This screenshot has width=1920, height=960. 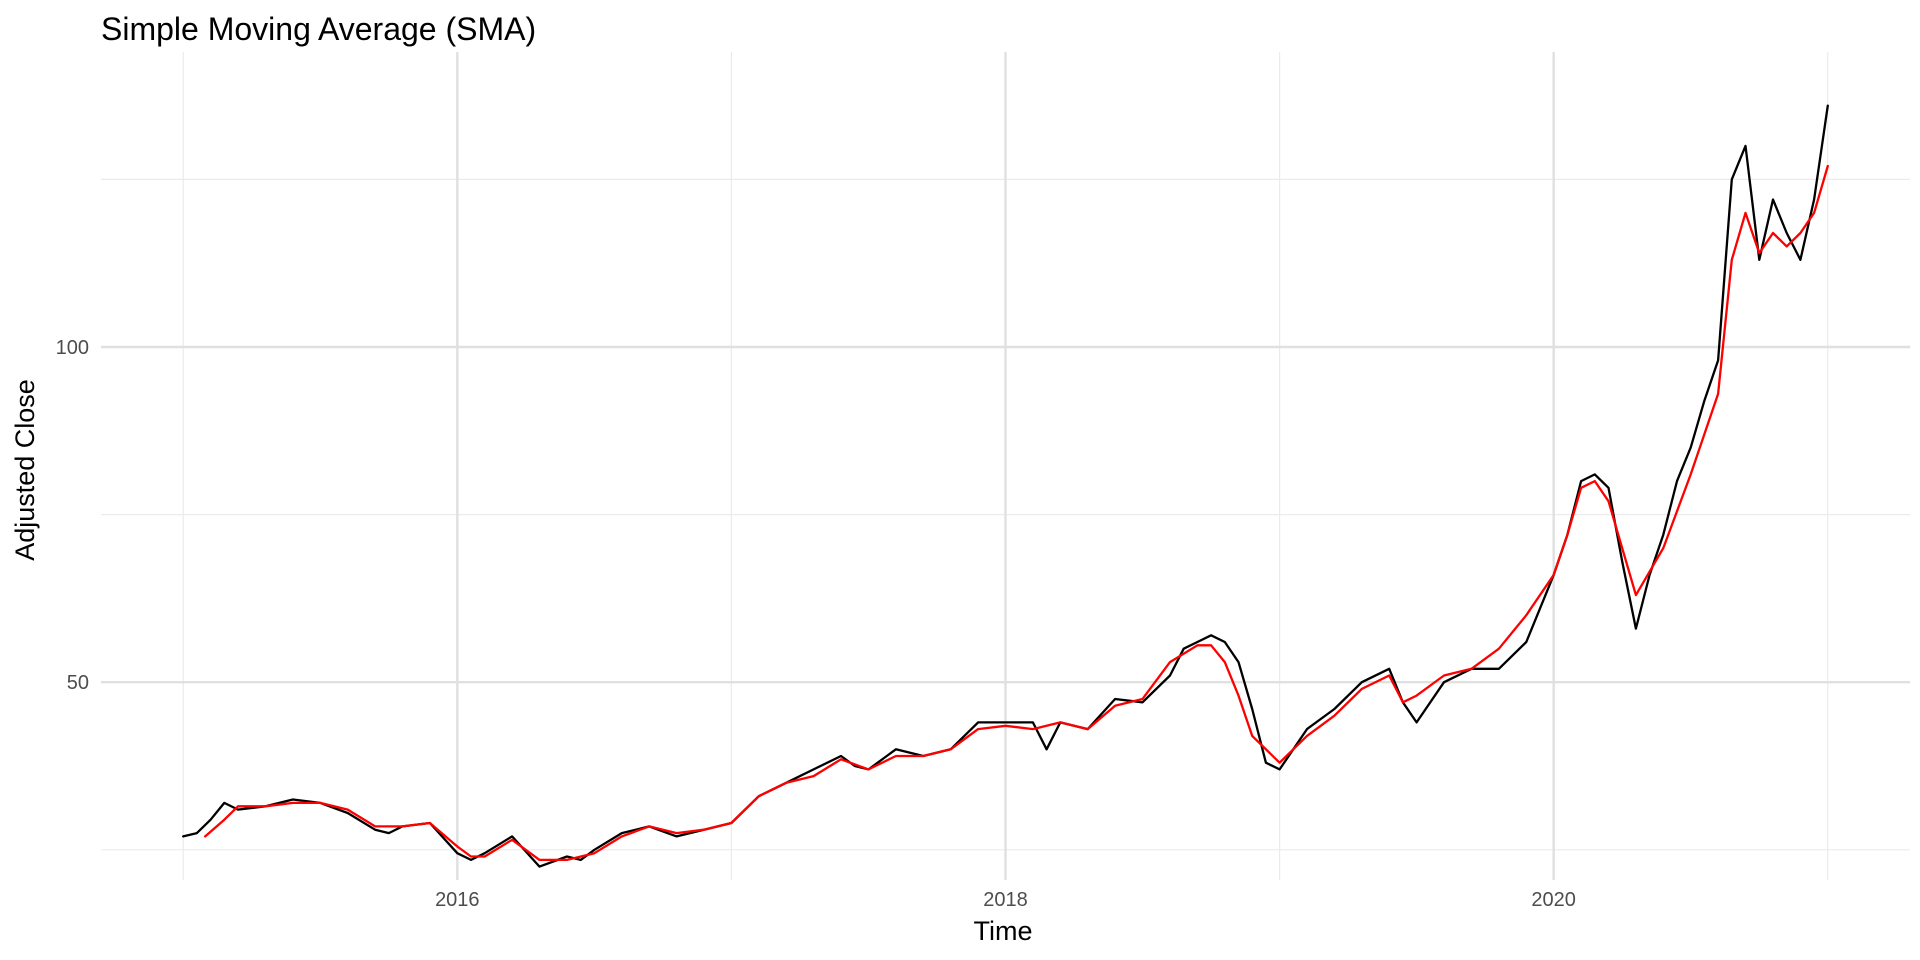 What do you see at coordinates (72, 348) in the screenshot?
I see `y-tick-label-1: 100` at bounding box center [72, 348].